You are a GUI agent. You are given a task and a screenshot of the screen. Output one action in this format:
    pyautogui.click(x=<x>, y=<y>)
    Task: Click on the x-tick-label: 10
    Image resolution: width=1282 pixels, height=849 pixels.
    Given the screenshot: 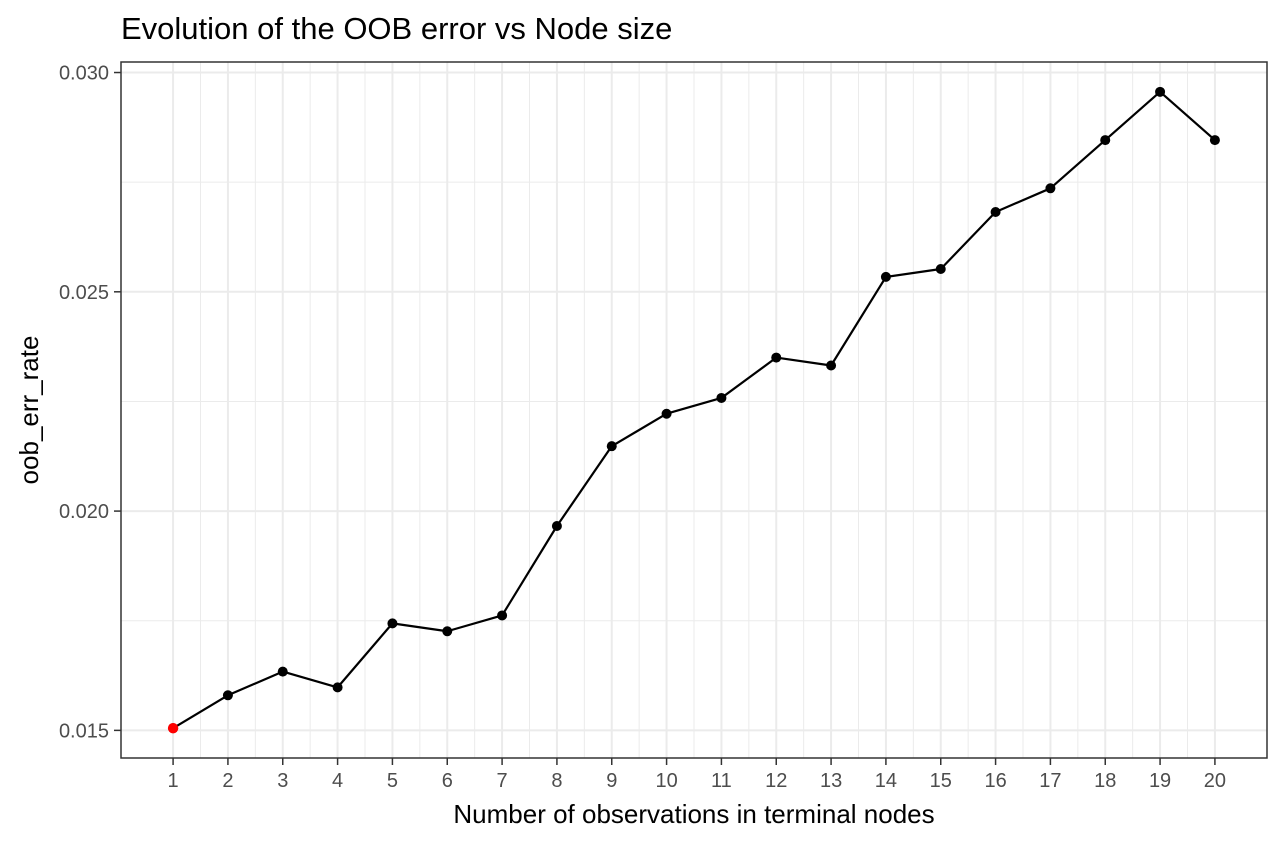 What is the action you would take?
    pyautogui.click(x=666, y=781)
    